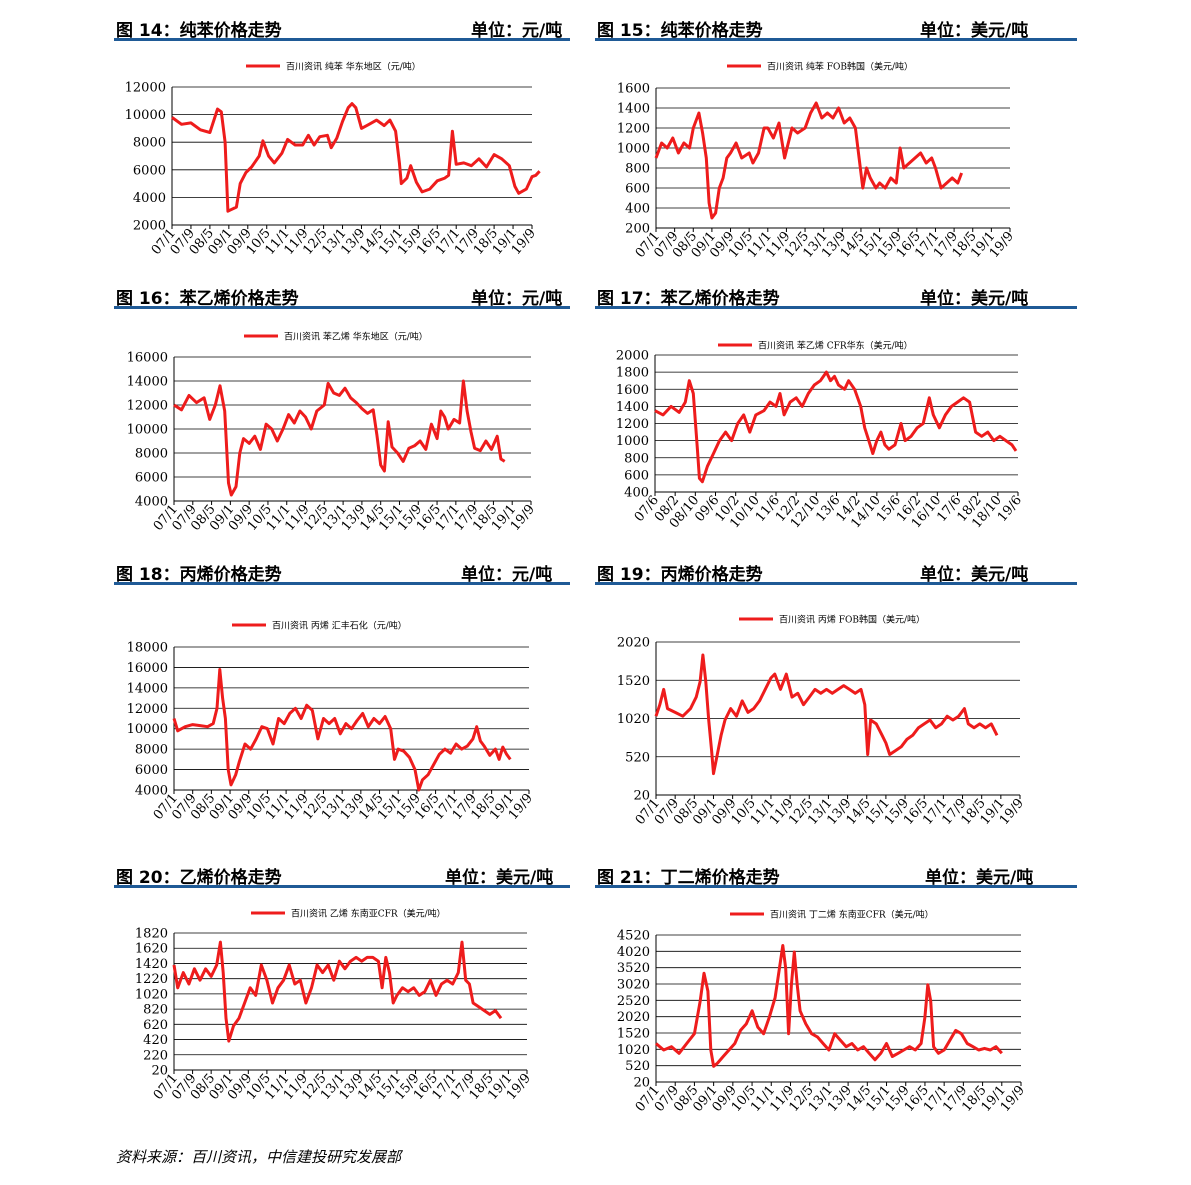 The height and width of the screenshot is (1185, 1191). I want to click on y-tick-label: 1820, so click(151, 934).